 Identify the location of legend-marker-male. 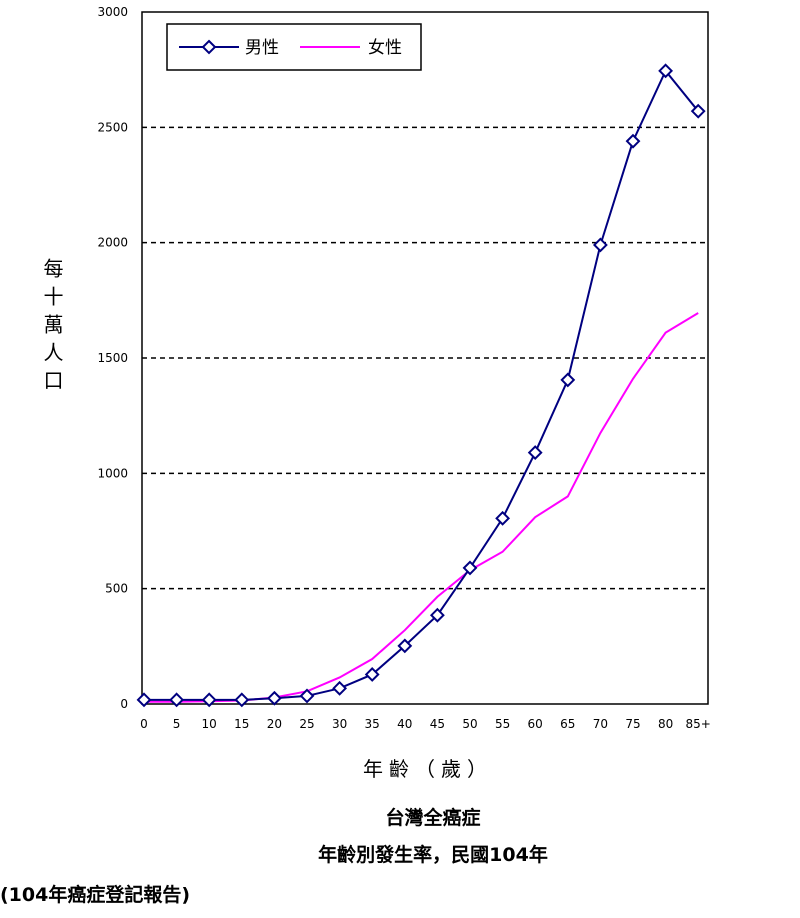
(209, 47).